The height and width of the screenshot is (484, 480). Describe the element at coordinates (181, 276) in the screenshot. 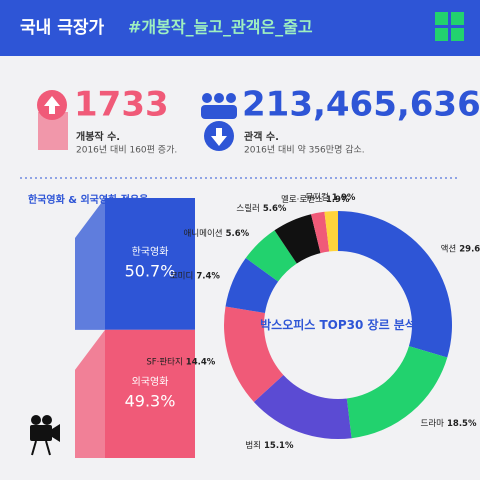

I see `slice-category: 코미디` at that location.